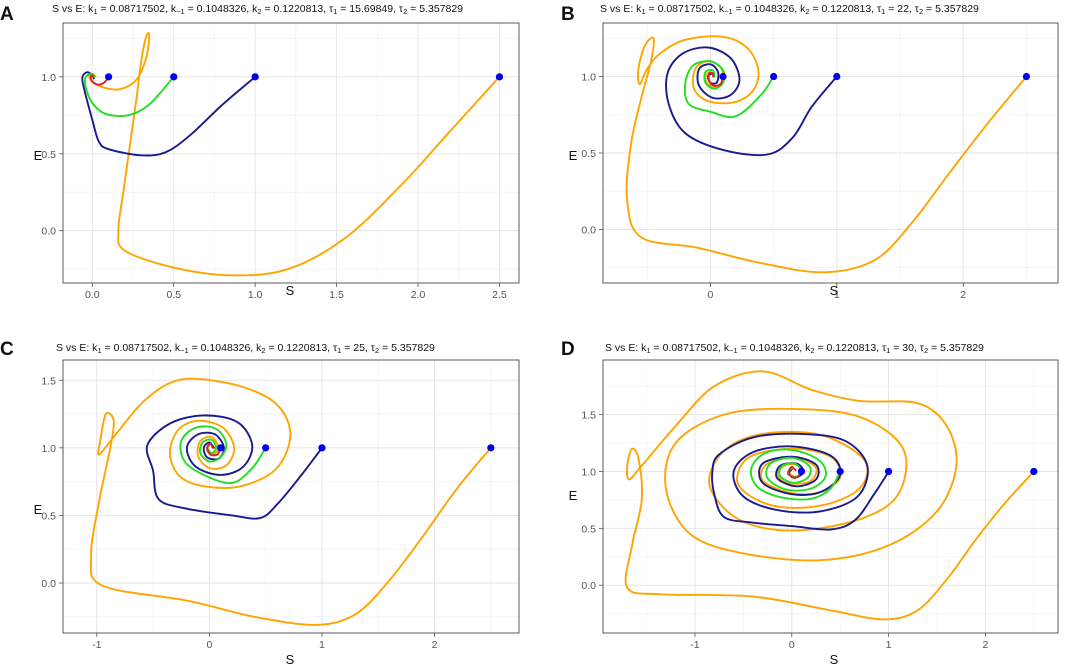 This screenshot has width=1065, height=667. I want to click on x-tick-label: 1.0, so click(255, 295).